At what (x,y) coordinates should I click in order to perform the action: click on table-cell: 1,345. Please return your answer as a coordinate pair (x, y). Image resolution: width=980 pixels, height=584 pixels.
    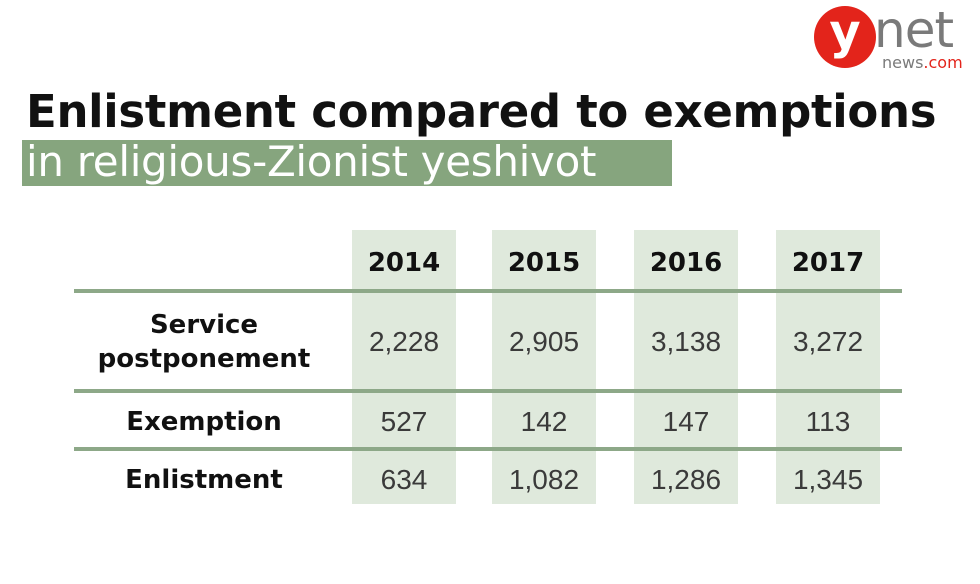
    Looking at the image, I should click on (828, 479).